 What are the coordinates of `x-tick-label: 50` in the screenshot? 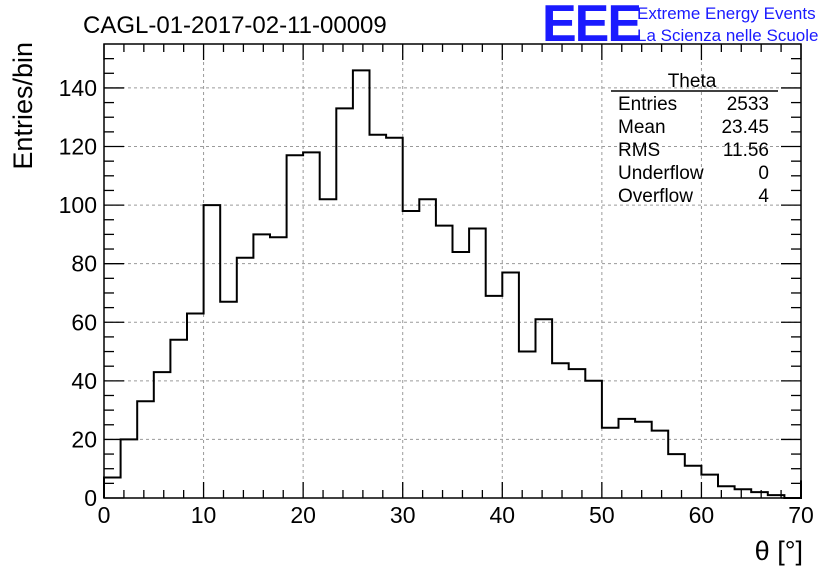 It's located at (602, 515).